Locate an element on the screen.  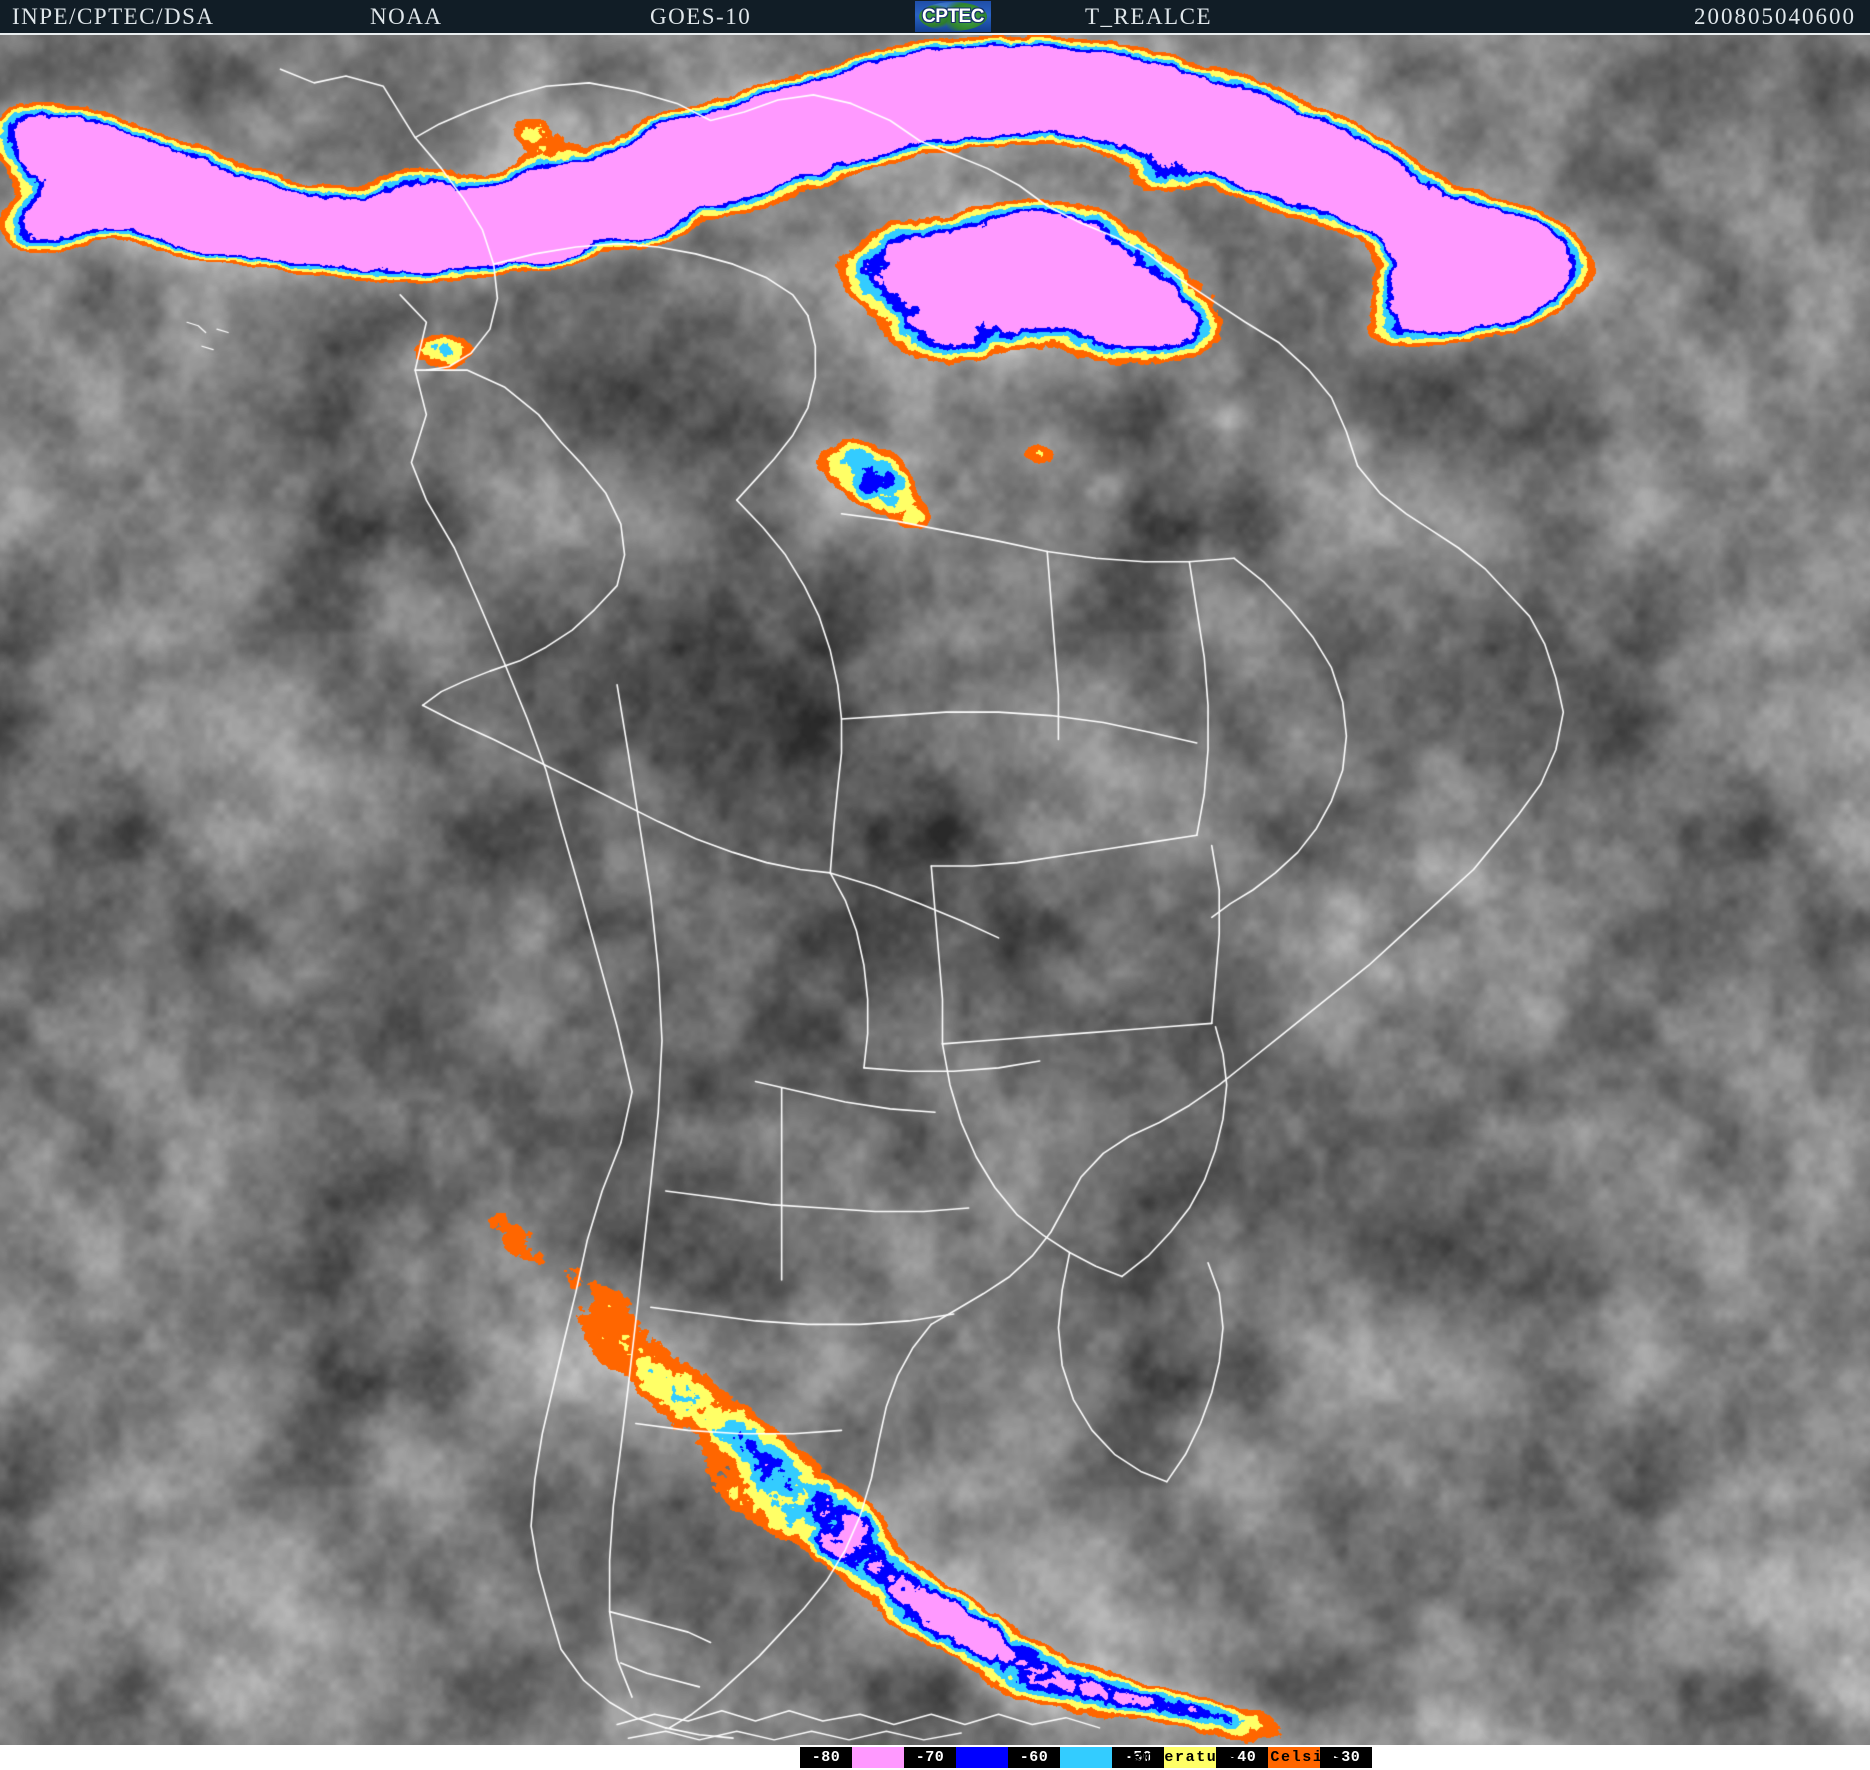
legend-swatch-blue is located at coordinates (982, 1757).